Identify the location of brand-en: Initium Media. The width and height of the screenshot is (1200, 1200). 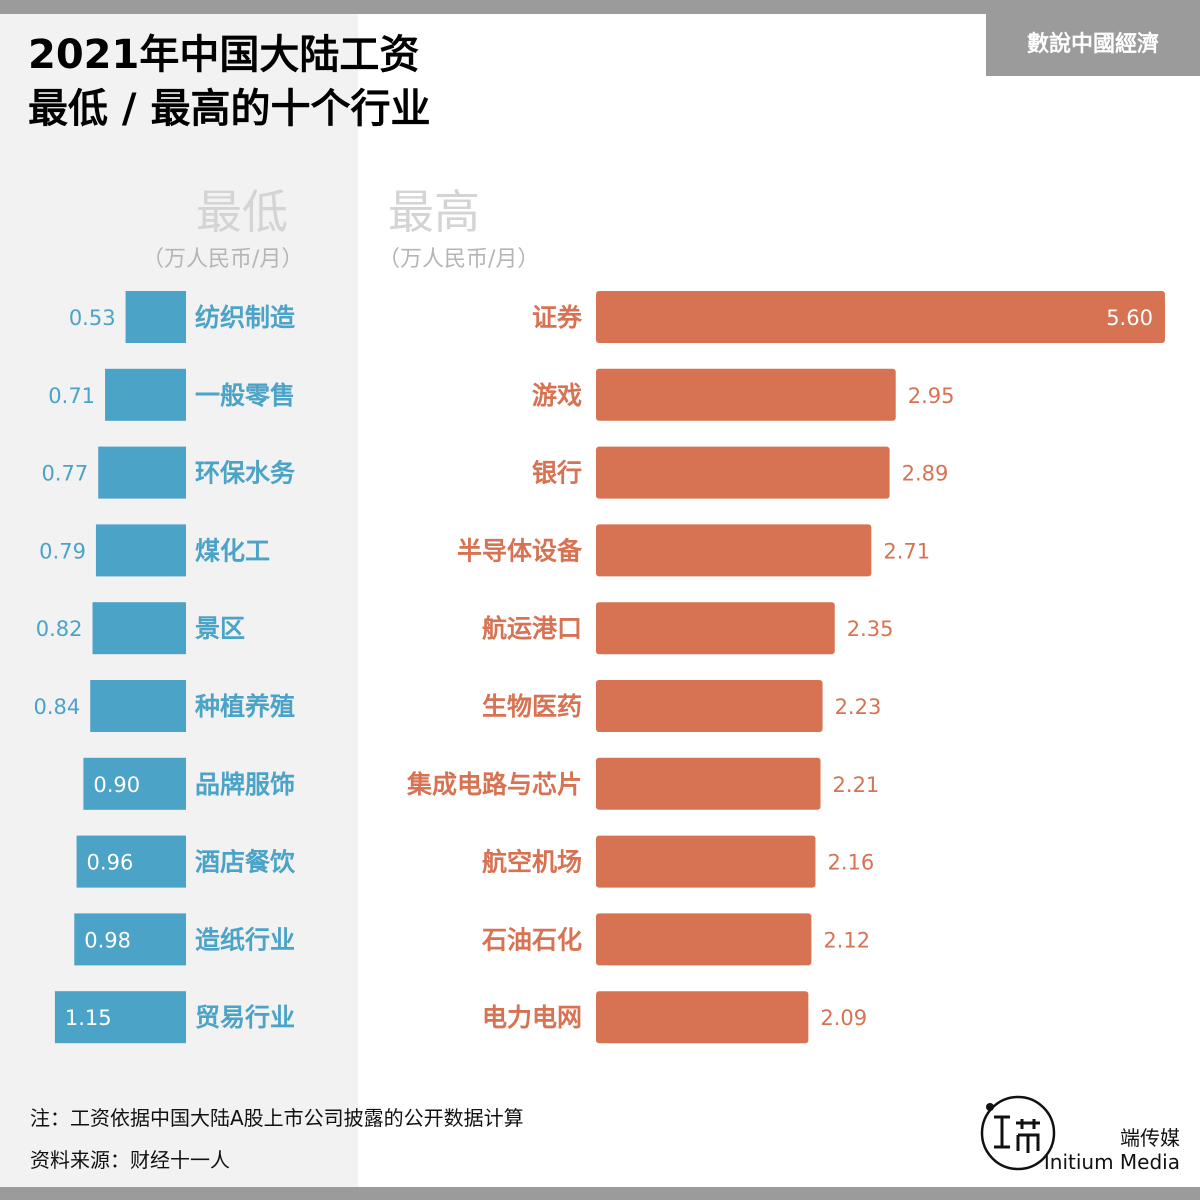
(1111, 1162).